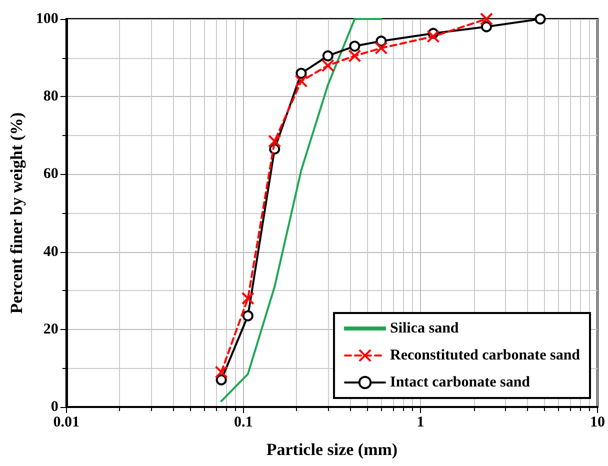 The image size is (608, 466). What do you see at coordinates (332, 449) in the screenshot?
I see `x-axis-title: Particle size (mm)` at bounding box center [332, 449].